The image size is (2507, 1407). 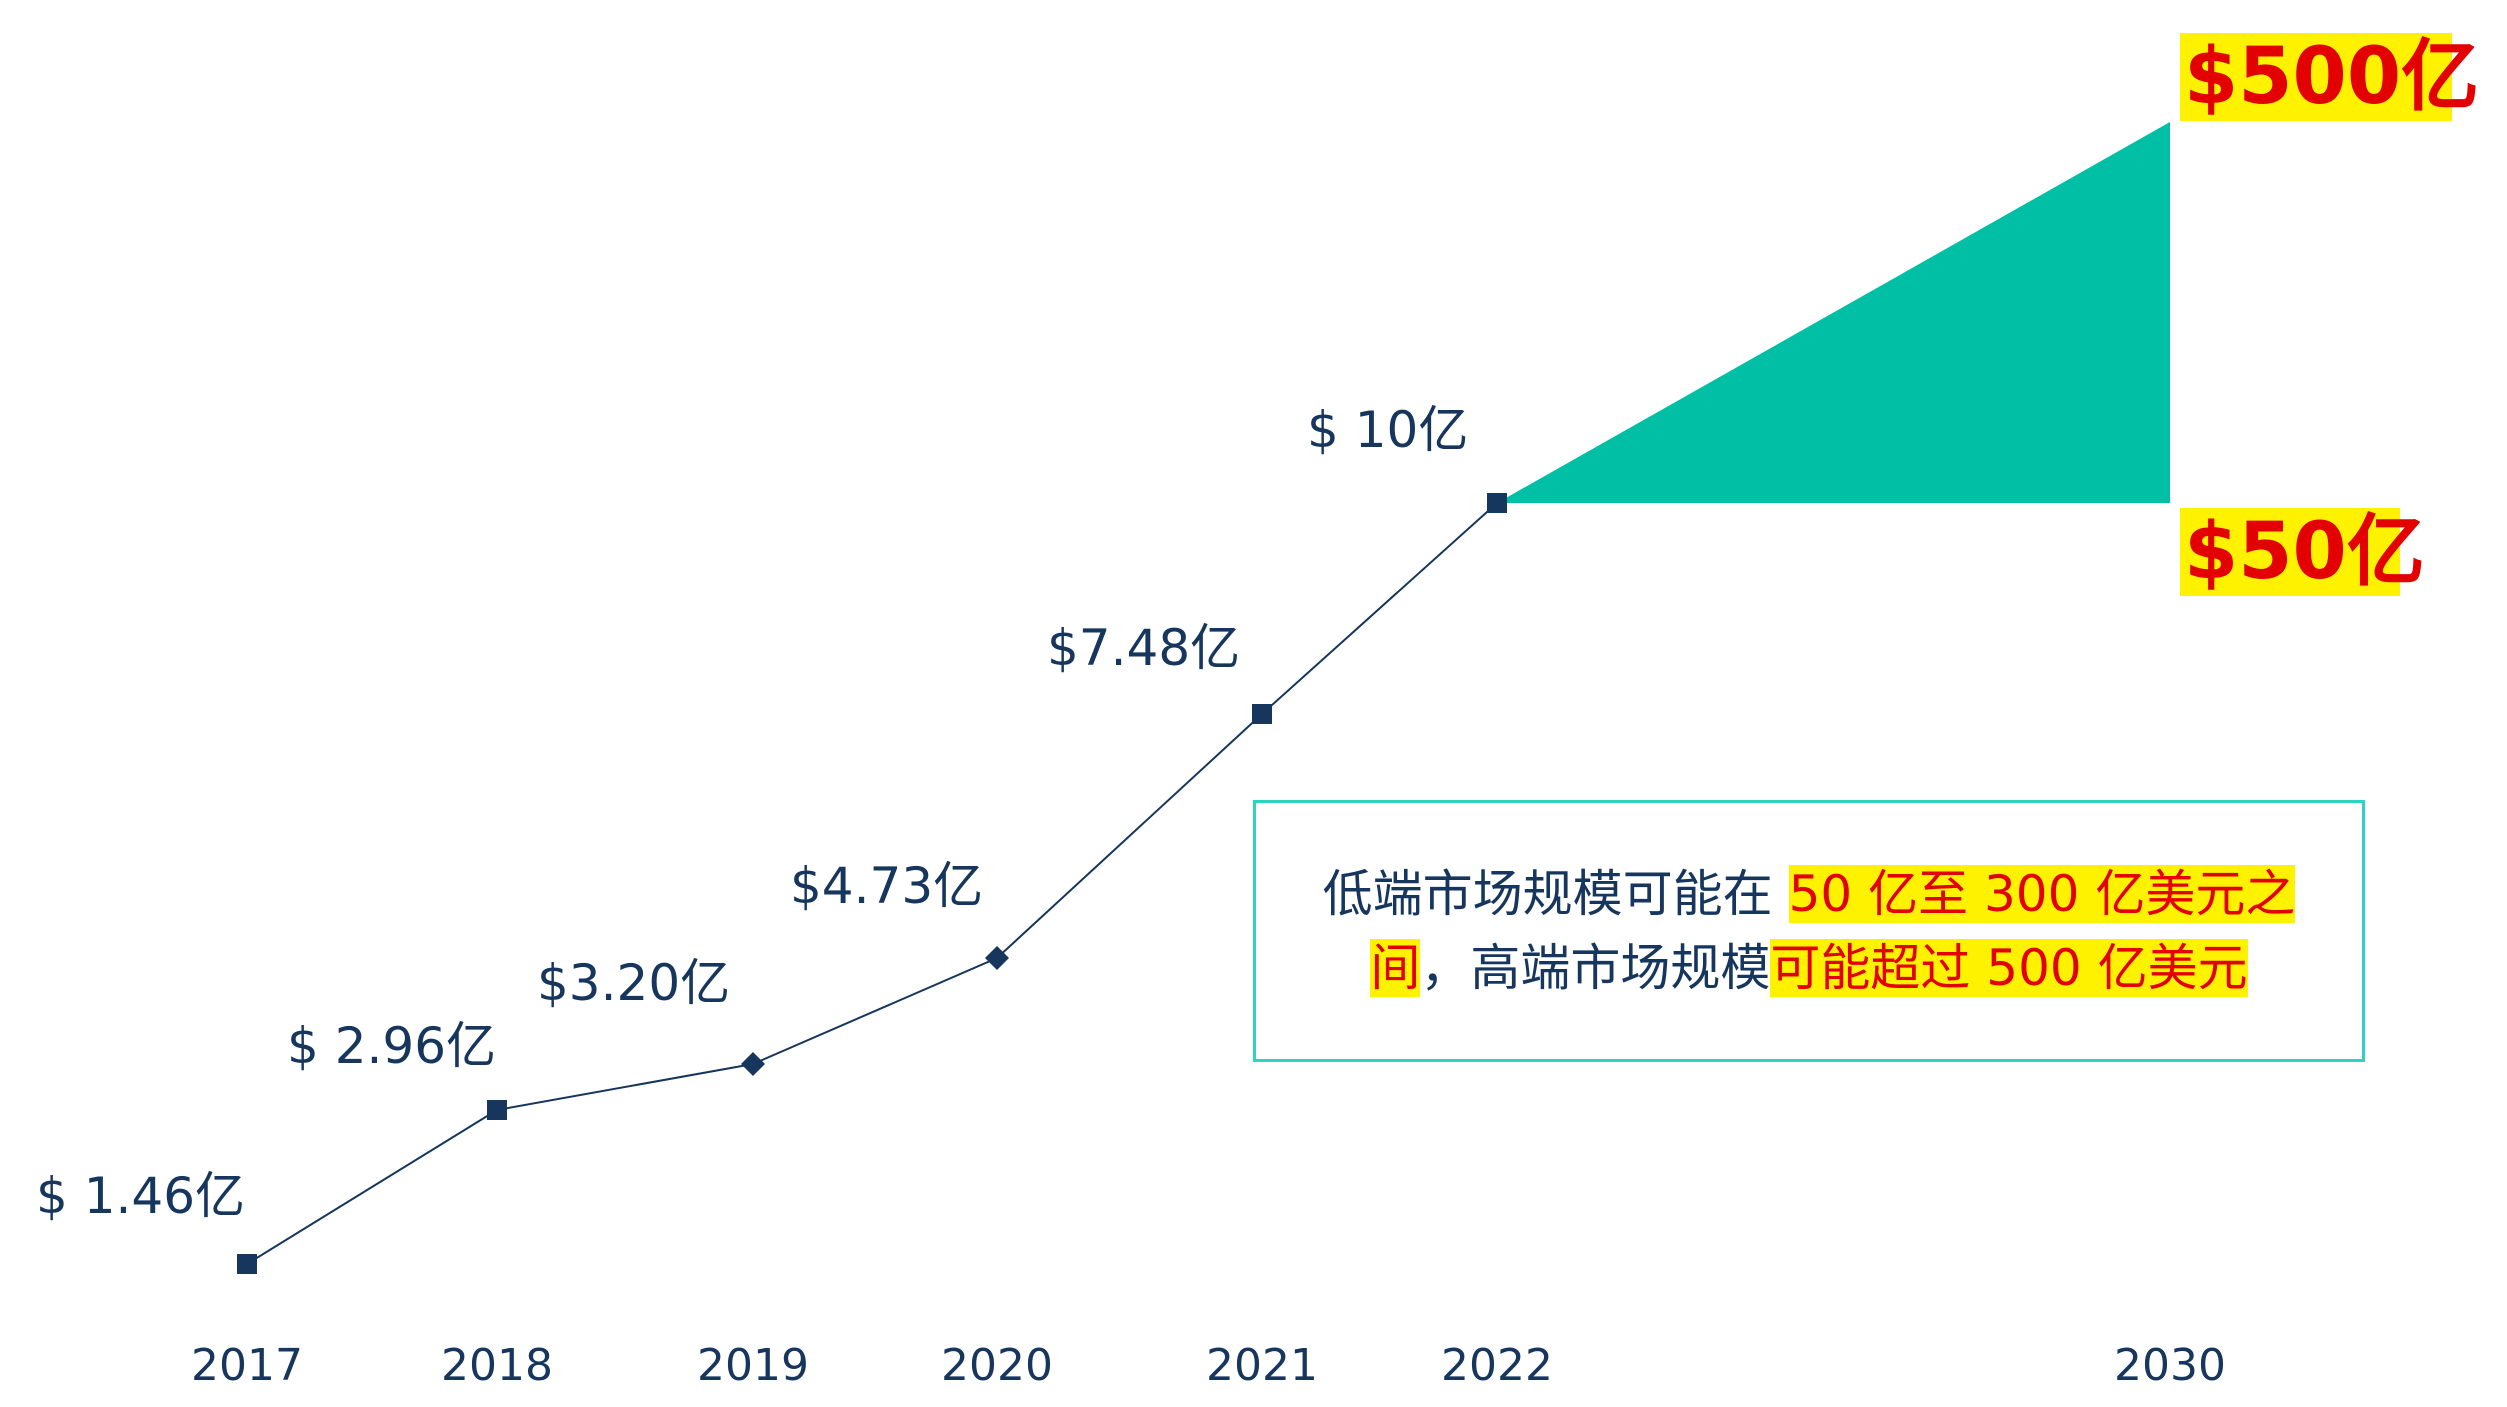 What do you see at coordinates (247, 1365) in the screenshot?
I see `x-tick-label-2017: 2017` at bounding box center [247, 1365].